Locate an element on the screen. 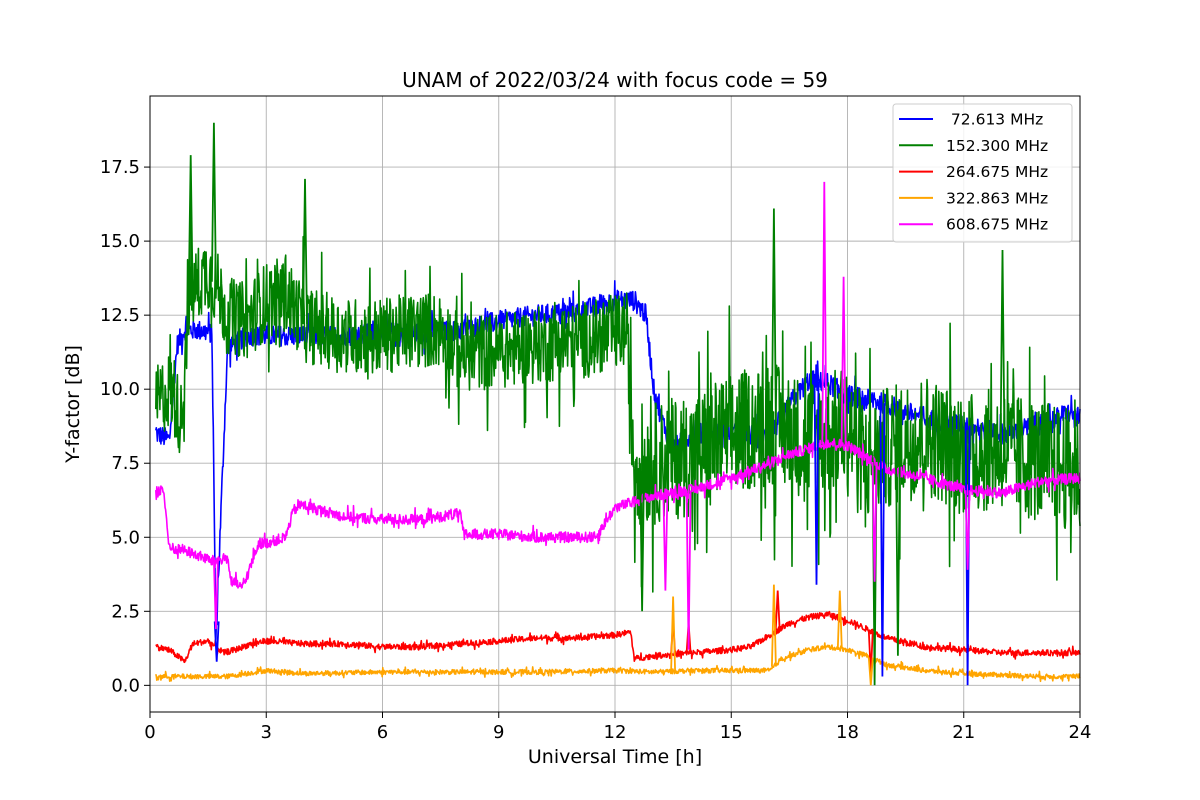 This screenshot has width=1200, height=800. y-tick-label: 5.0 is located at coordinates (125, 537).